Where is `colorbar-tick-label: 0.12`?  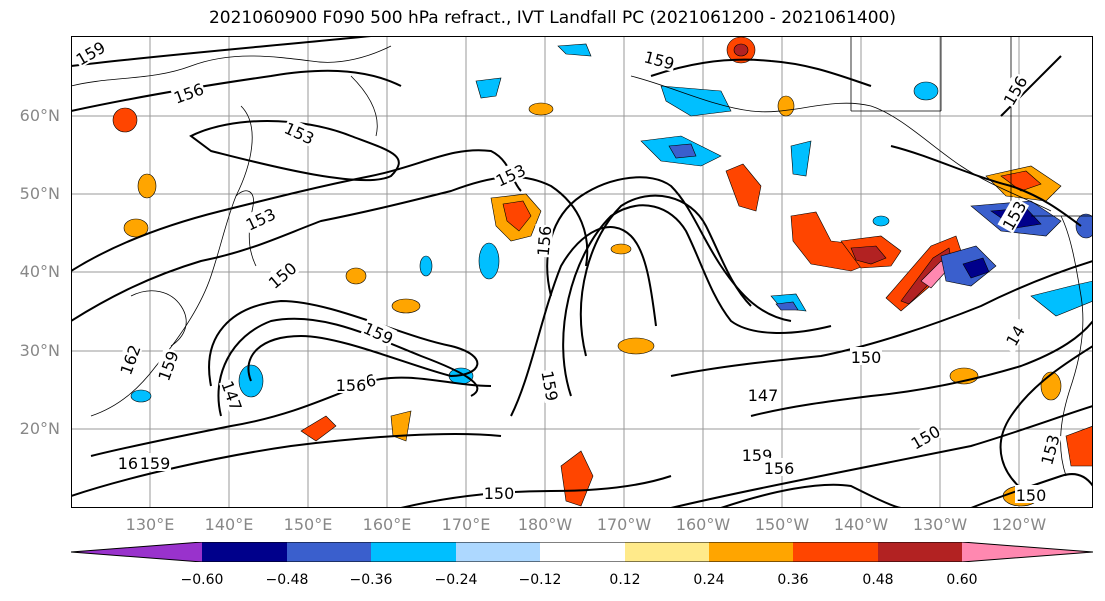
colorbar-tick-label: 0.12 is located at coordinates (625, 580).